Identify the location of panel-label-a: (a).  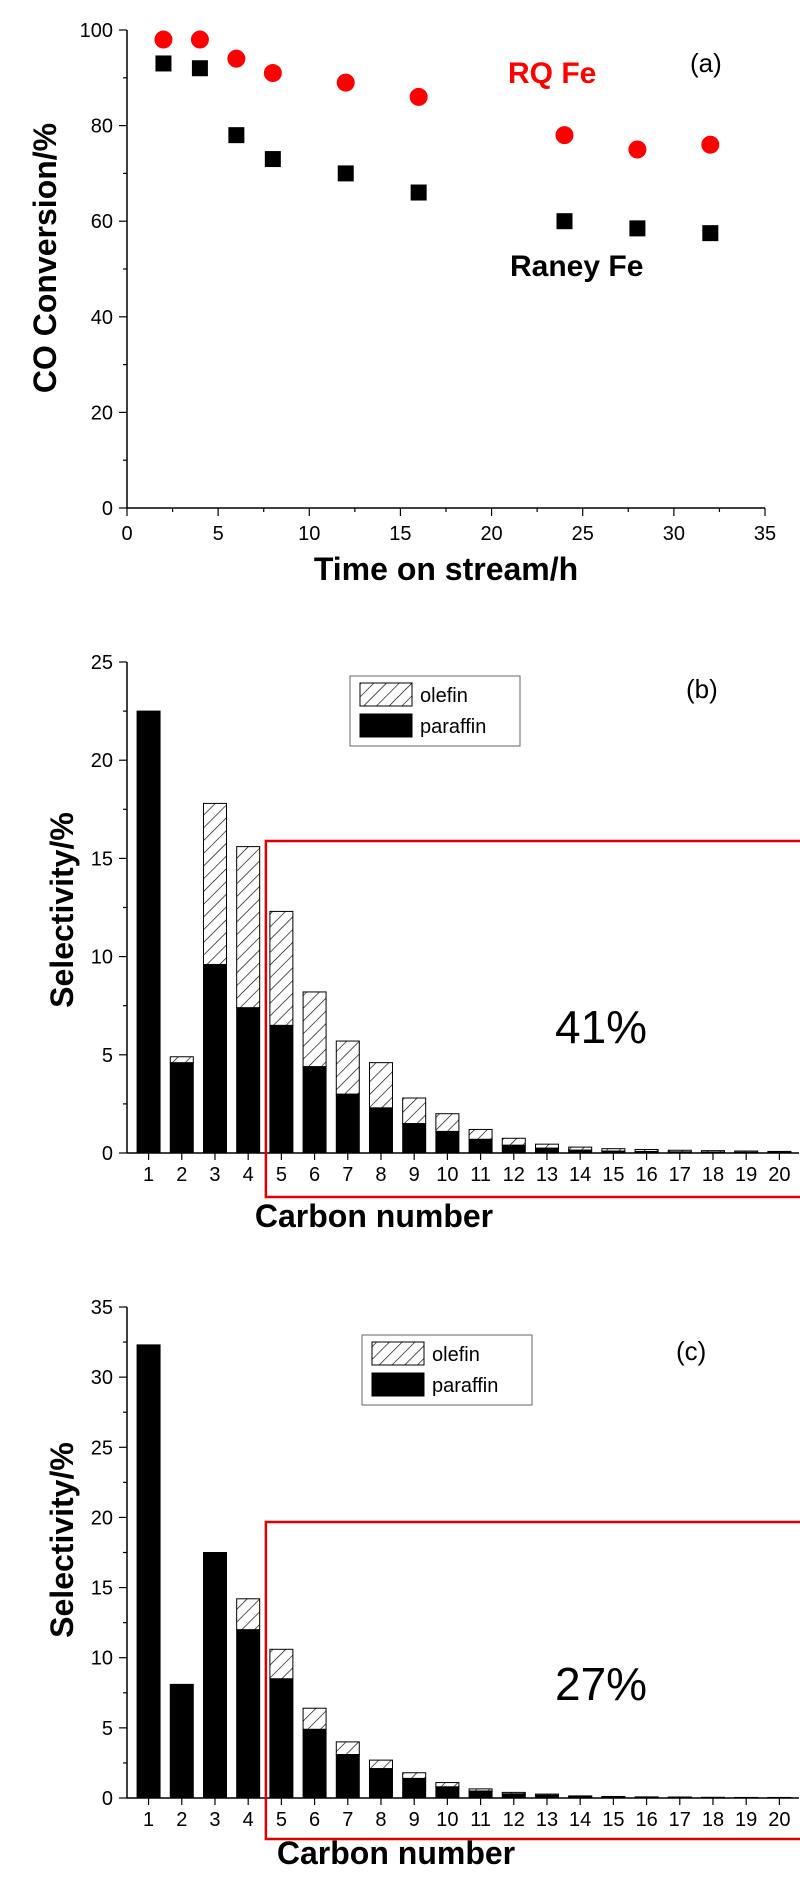
(706, 63).